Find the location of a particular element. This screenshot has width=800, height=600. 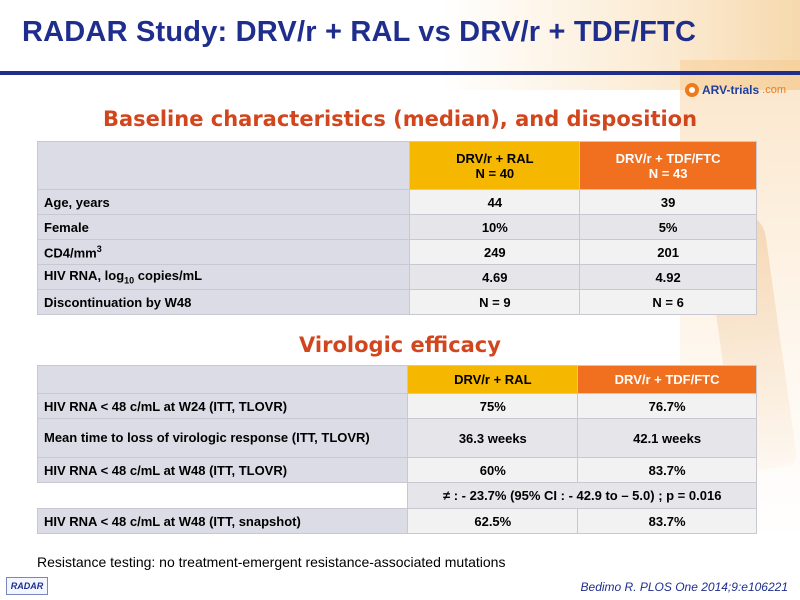

table-row: Female 10% 5% is located at coordinates (396, 227).